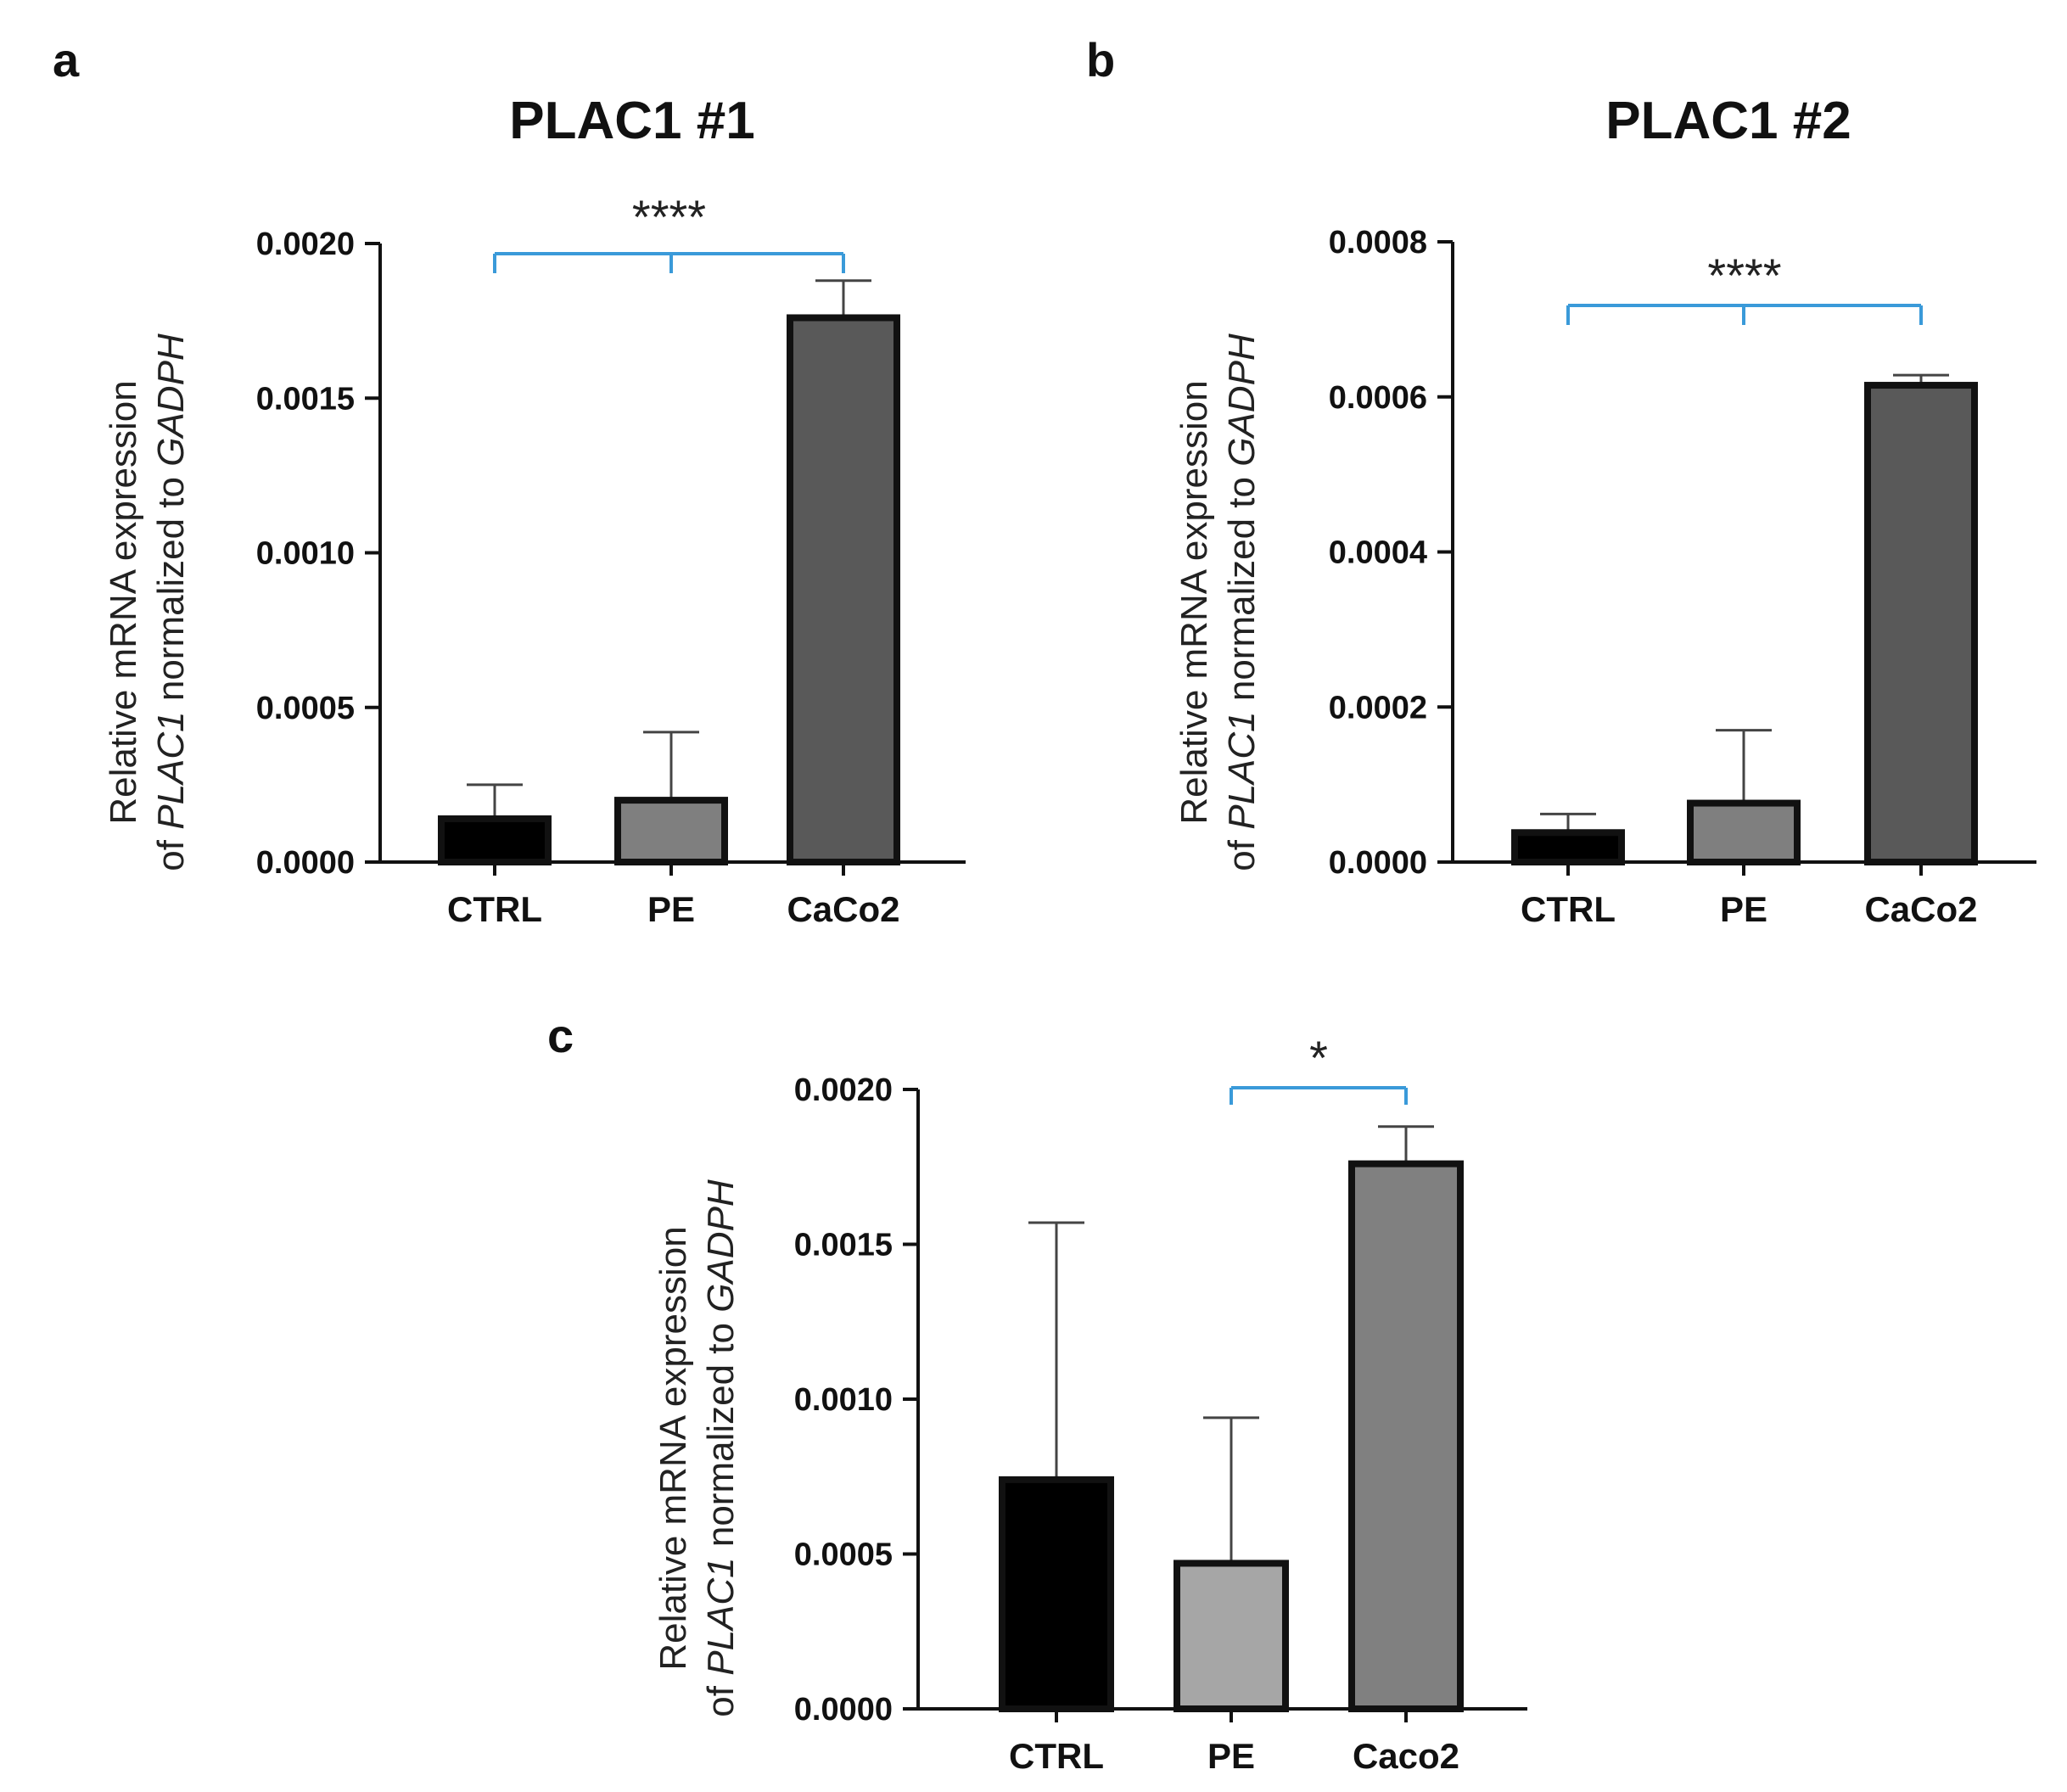 The width and height of the screenshot is (2067, 1792). I want to click on chart-title-b: PLAC1 #2, so click(1728, 121).